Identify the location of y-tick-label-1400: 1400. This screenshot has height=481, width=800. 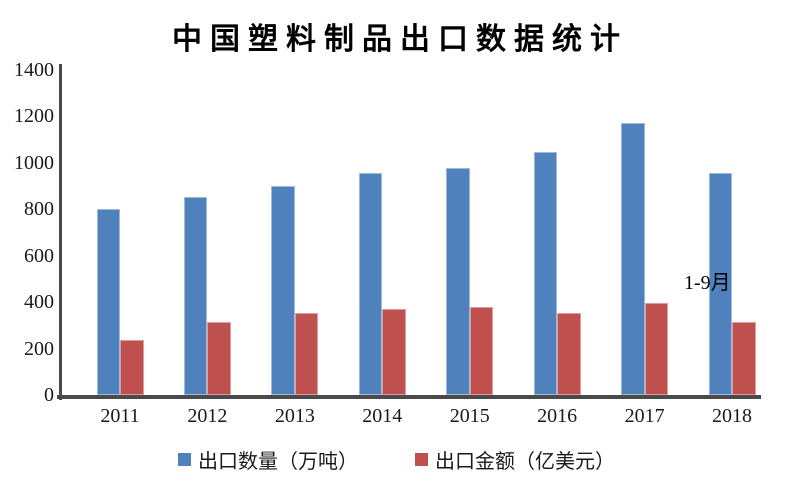
(34, 70).